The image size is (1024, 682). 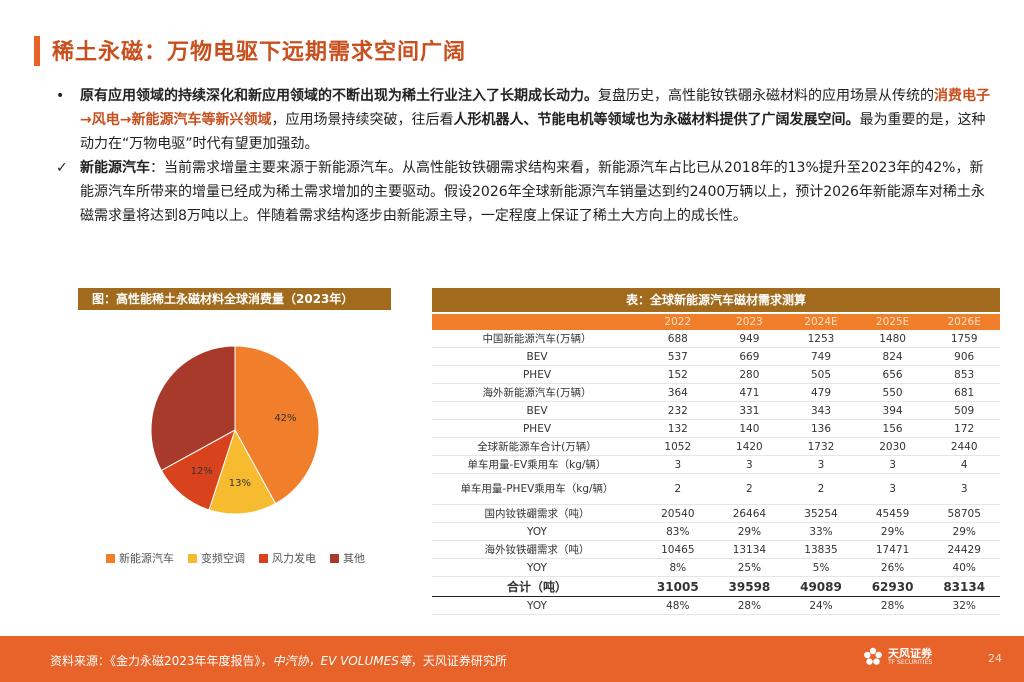 I want to click on table-cell: 32%, so click(x=964, y=605).